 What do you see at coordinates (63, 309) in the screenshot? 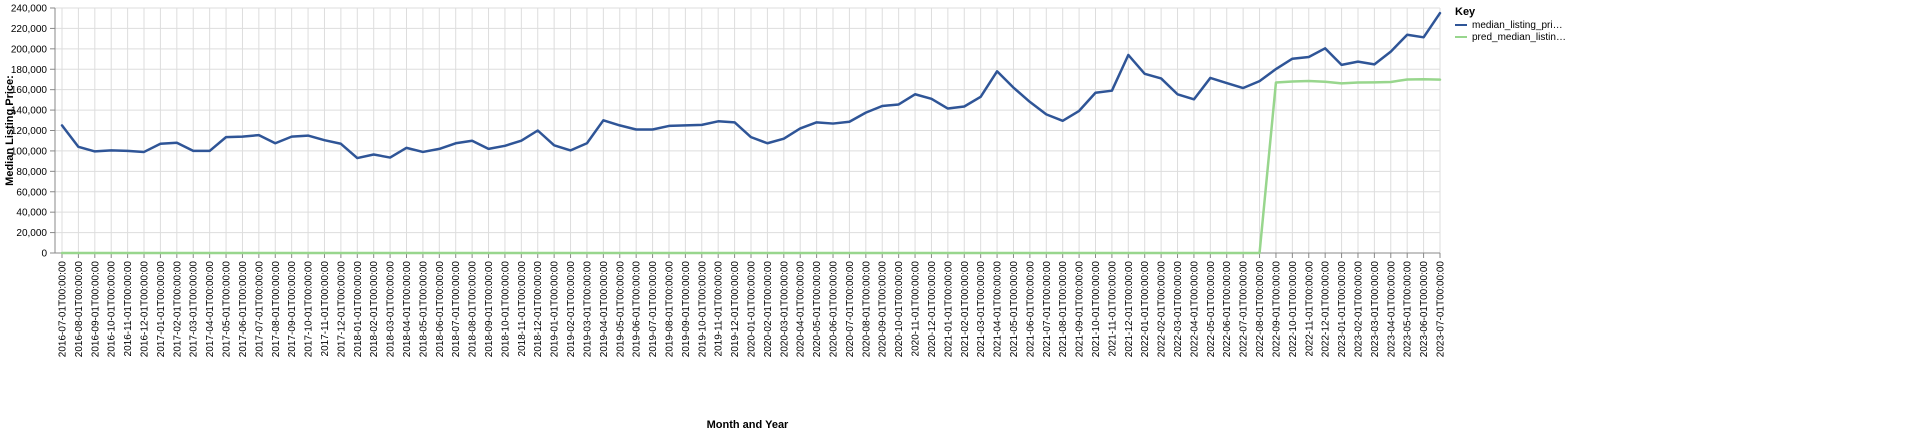
I see `x-tick-label: 2016-07-01T00:00:00` at bounding box center [63, 309].